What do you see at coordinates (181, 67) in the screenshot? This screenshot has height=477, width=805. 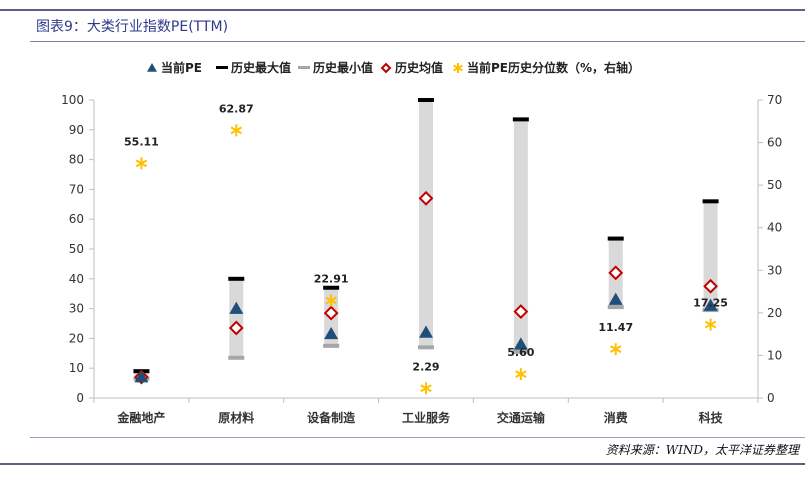 I see `legend-label: 当前PE` at bounding box center [181, 67].